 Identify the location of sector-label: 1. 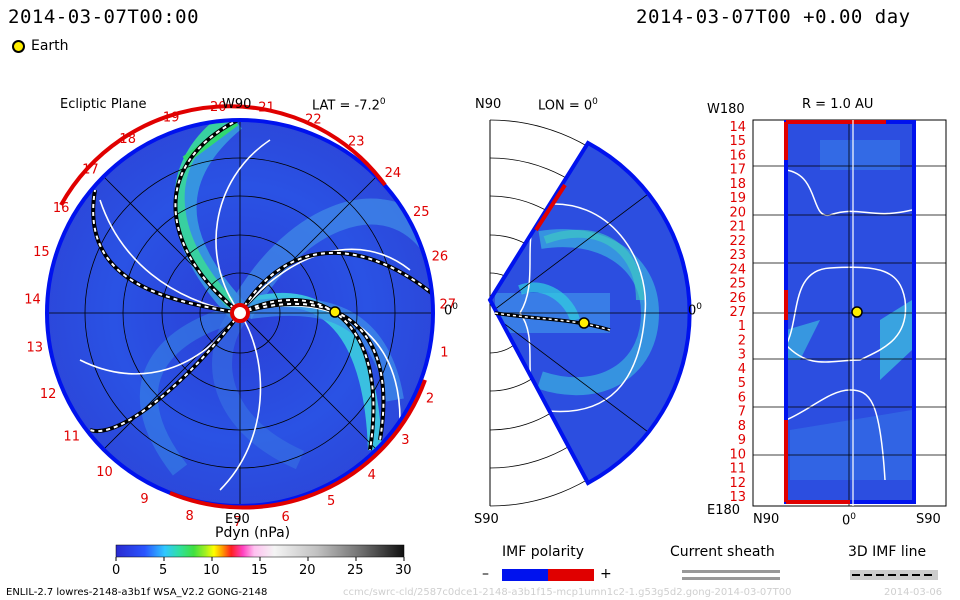
(444, 353).